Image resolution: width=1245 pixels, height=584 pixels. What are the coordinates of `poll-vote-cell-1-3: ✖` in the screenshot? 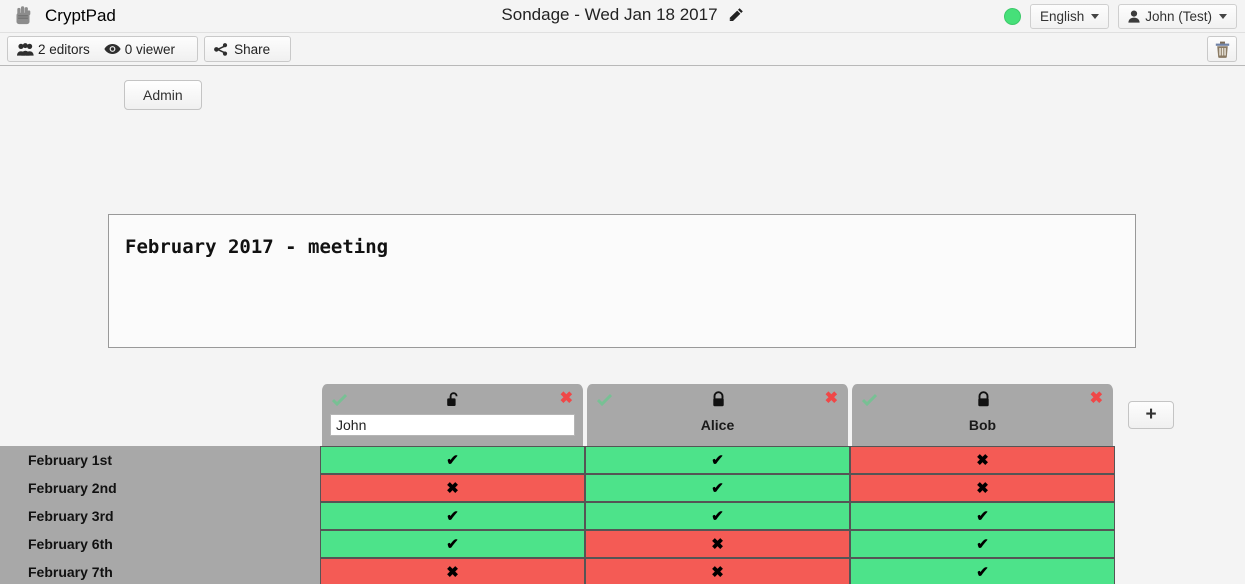 It's located at (717, 544).